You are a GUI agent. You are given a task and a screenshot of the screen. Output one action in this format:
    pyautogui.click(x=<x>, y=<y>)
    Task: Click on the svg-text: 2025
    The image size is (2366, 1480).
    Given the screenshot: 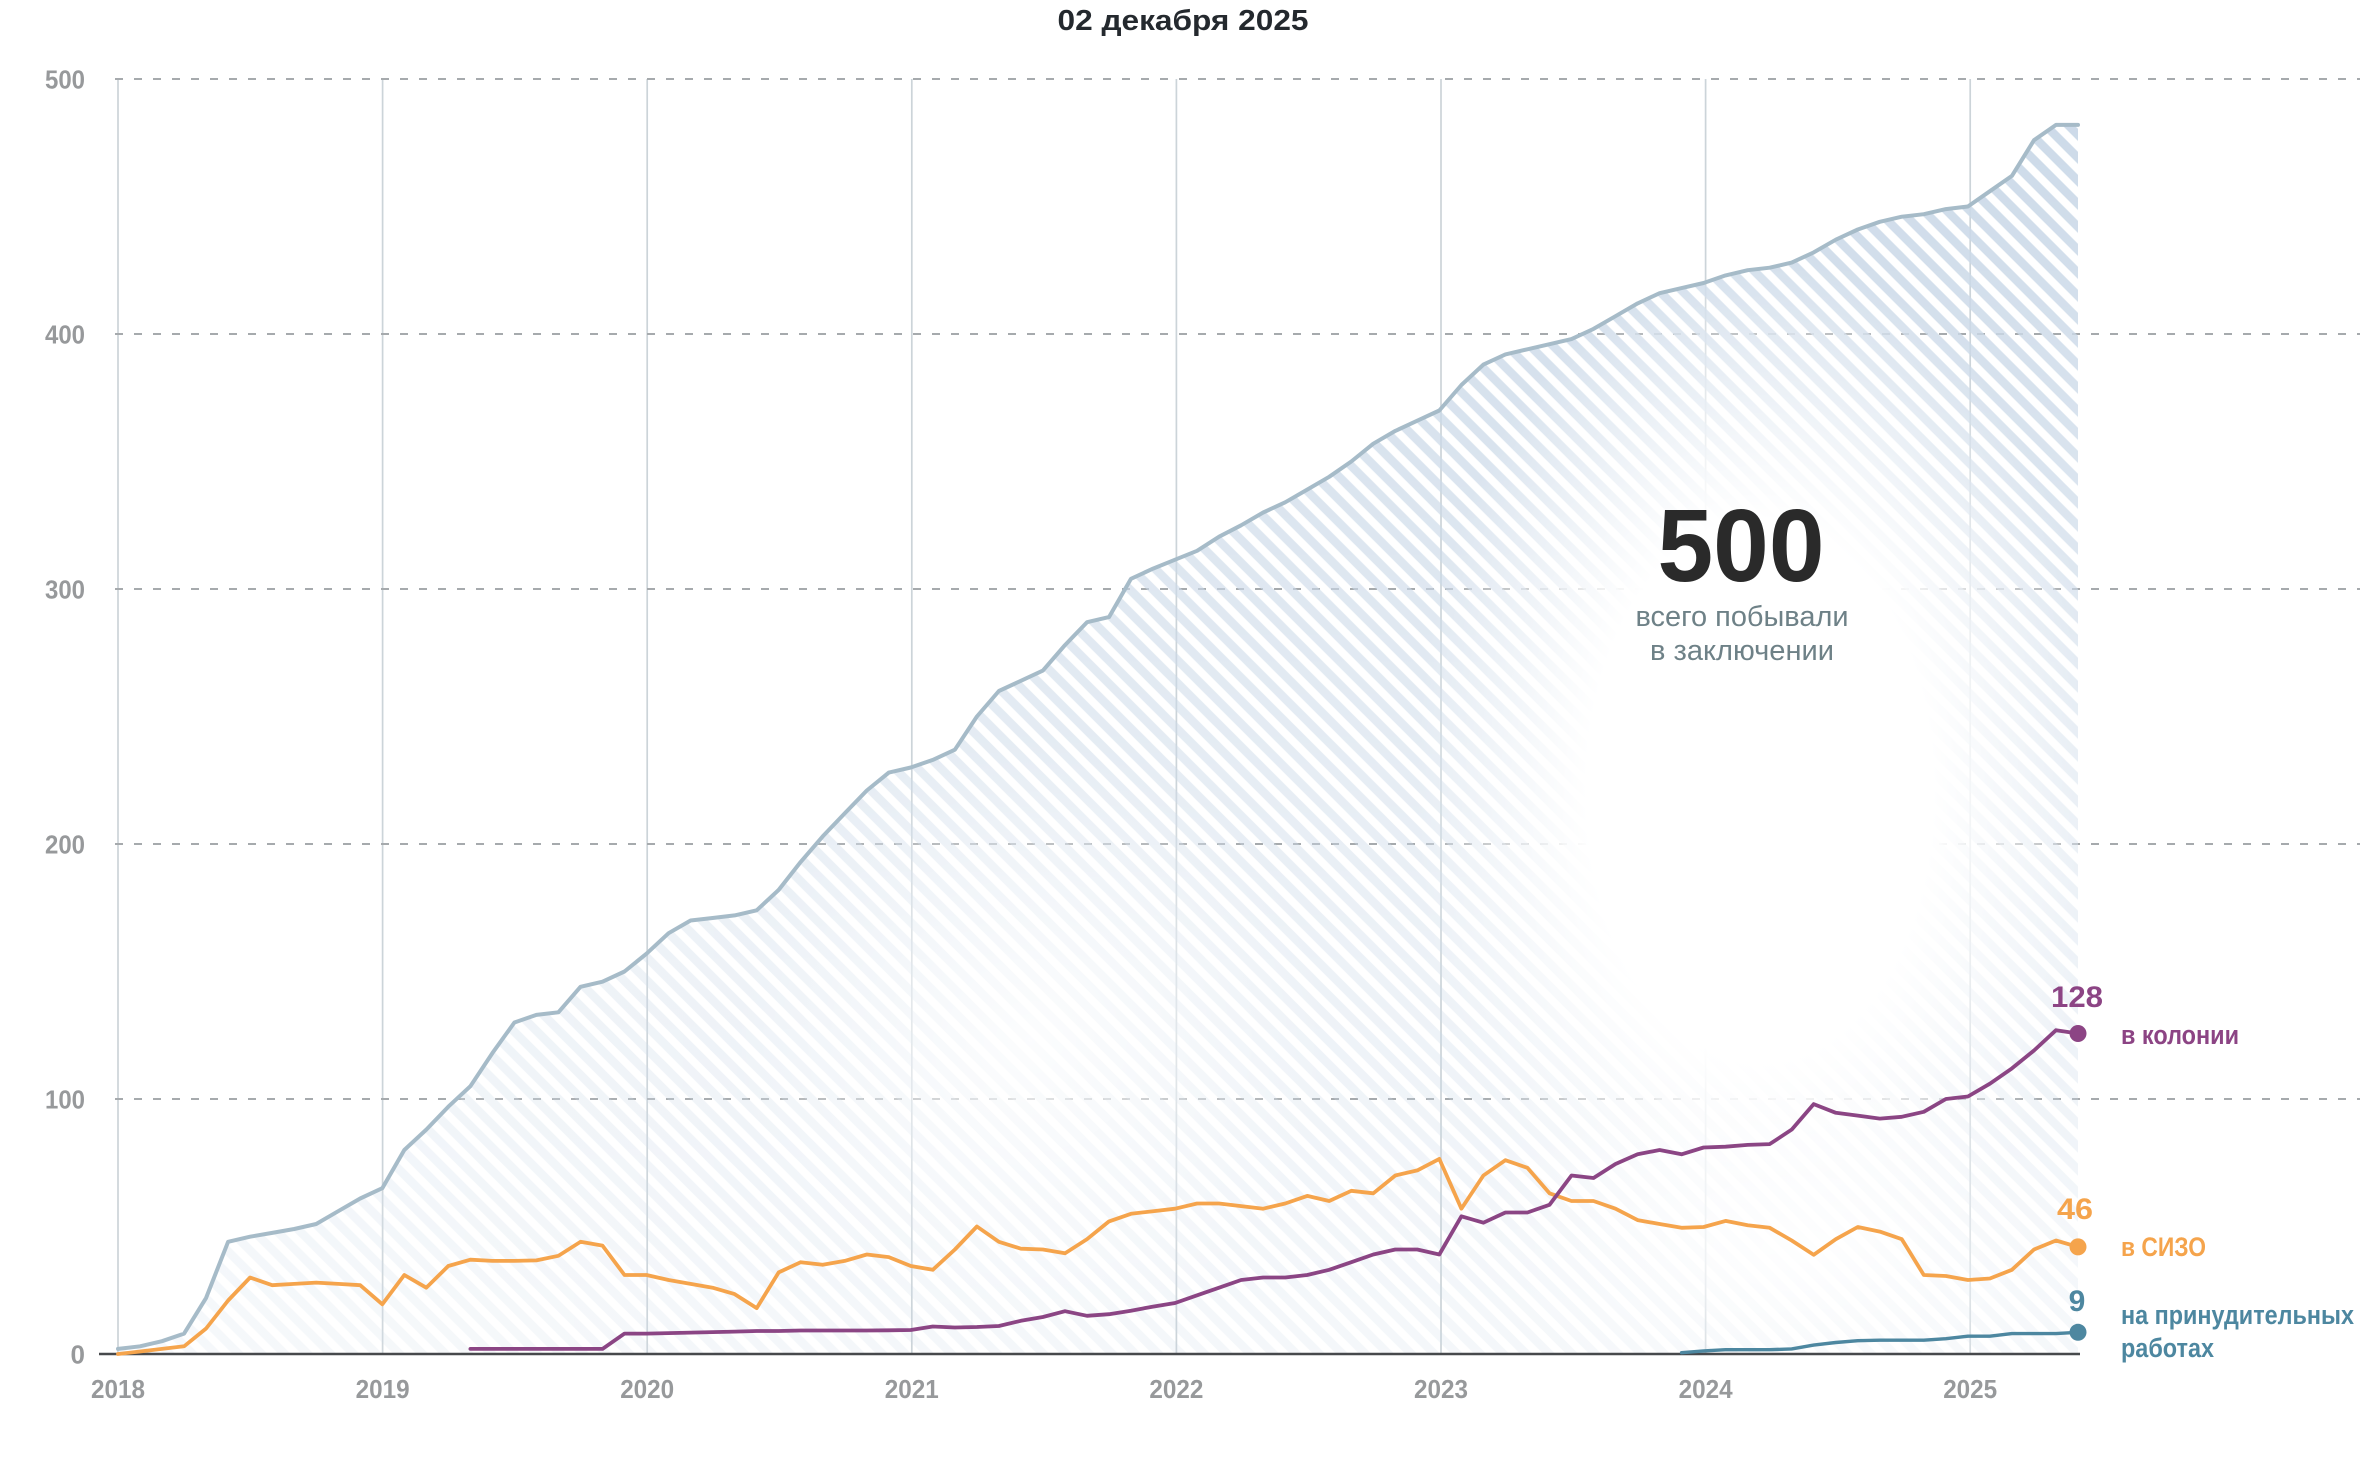 What is the action you would take?
    pyautogui.click(x=1970, y=1389)
    